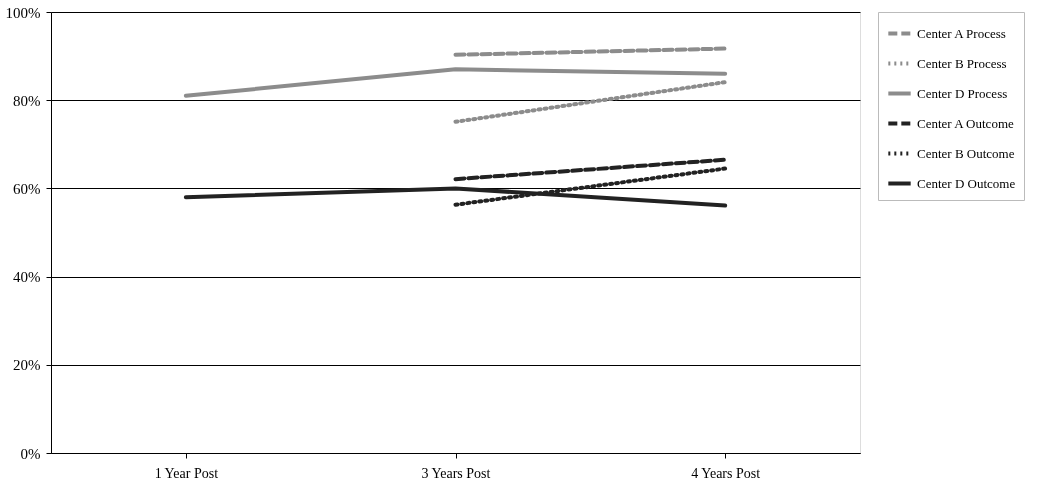 The width and height of the screenshot is (1041, 497). Describe the element at coordinates (456, 473) in the screenshot. I see `x-tick-label: 3 Years Post` at that location.